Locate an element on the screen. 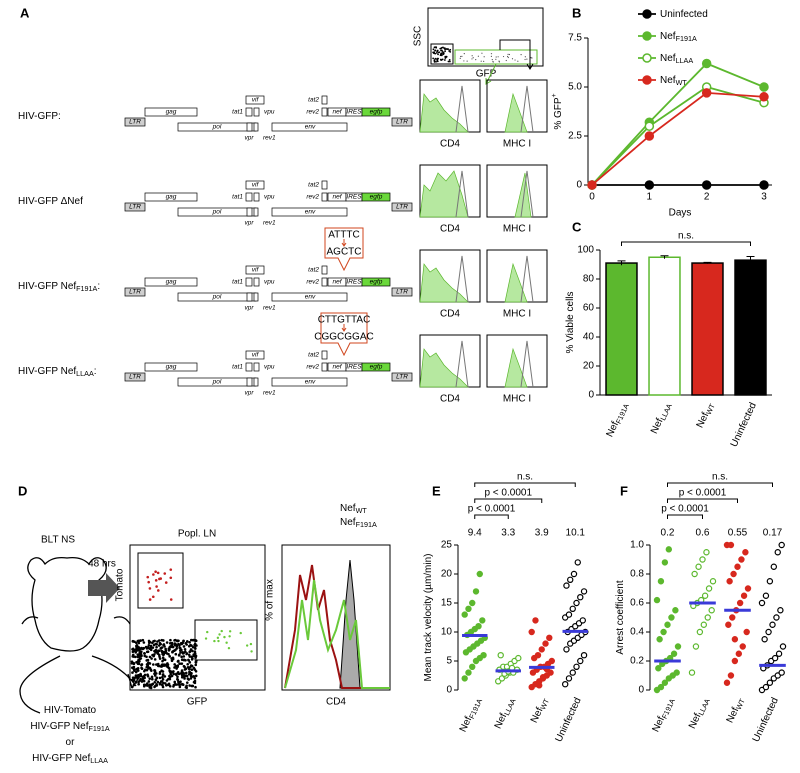 The image size is (800, 773). x-axis-label: Days is located at coordinates (680, 213).